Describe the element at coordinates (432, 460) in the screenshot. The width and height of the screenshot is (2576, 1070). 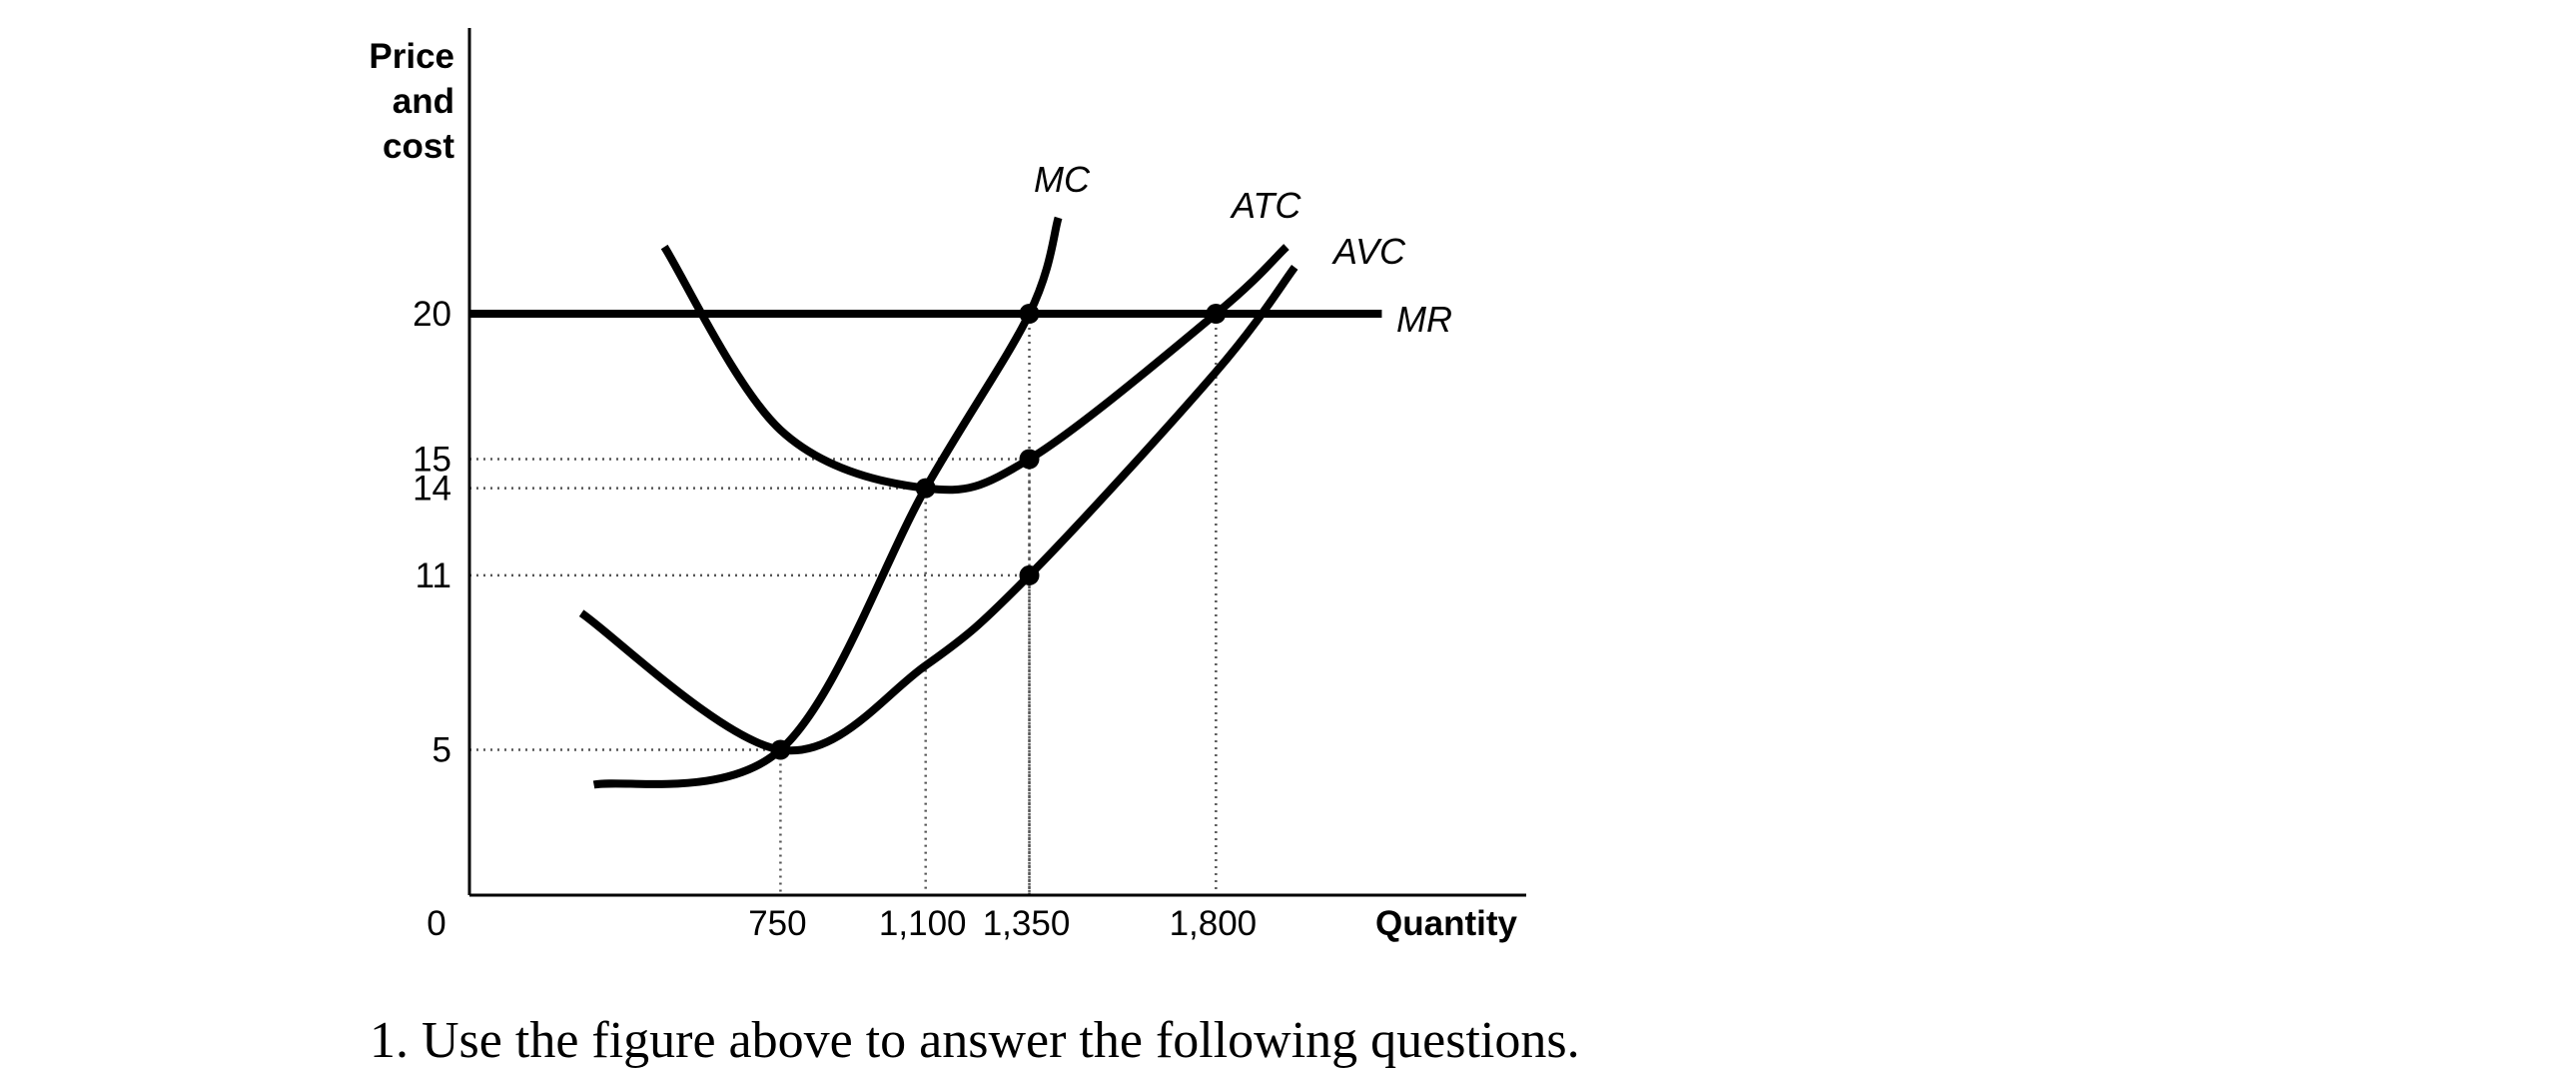
I see `y-tick-15: 15` at that location.